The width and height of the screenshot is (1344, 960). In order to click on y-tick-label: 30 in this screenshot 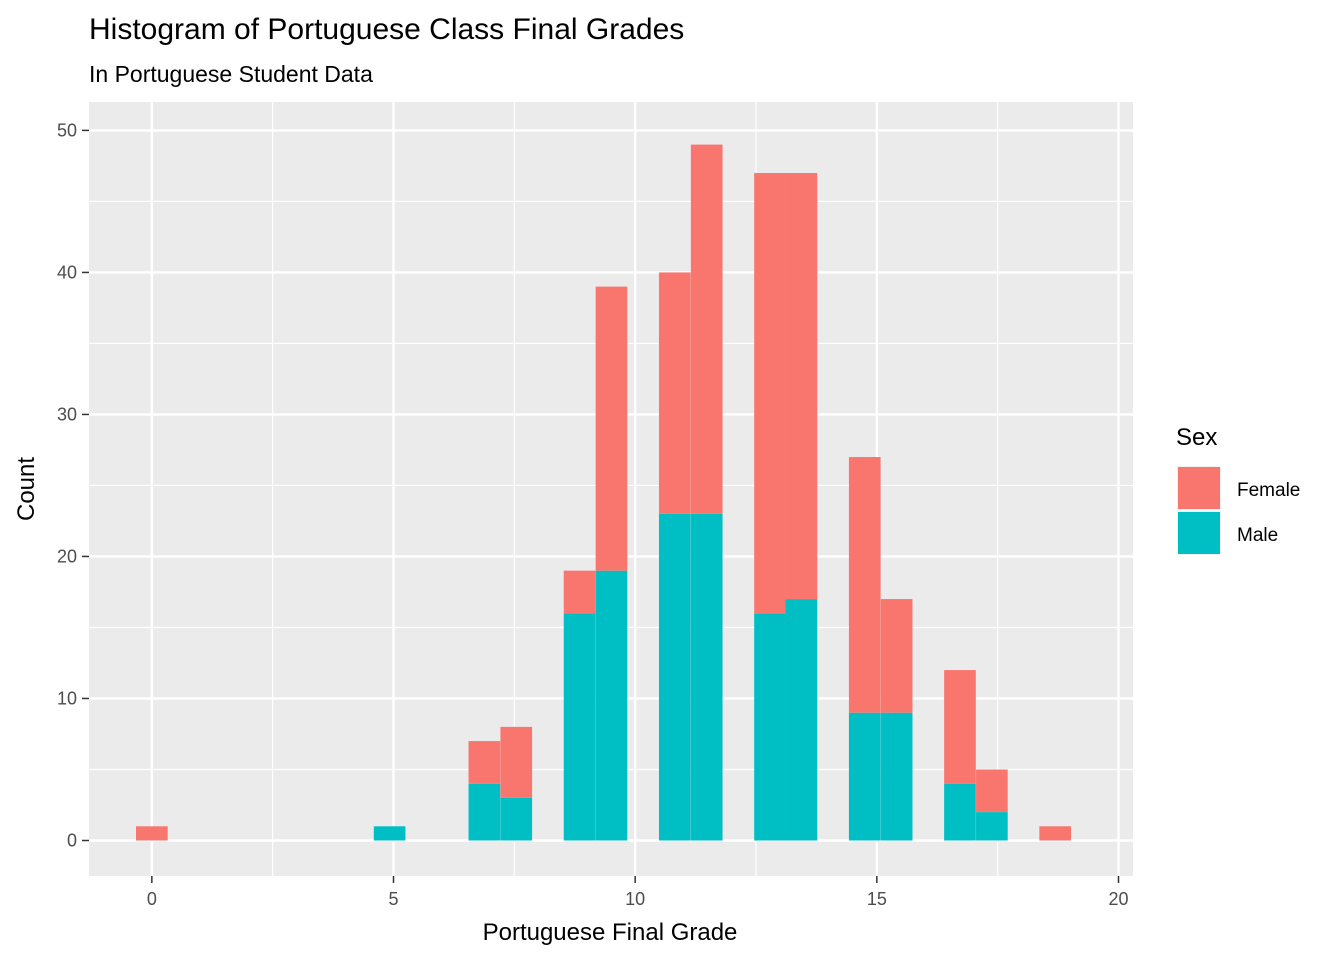, I will do `click(67, 414)`.